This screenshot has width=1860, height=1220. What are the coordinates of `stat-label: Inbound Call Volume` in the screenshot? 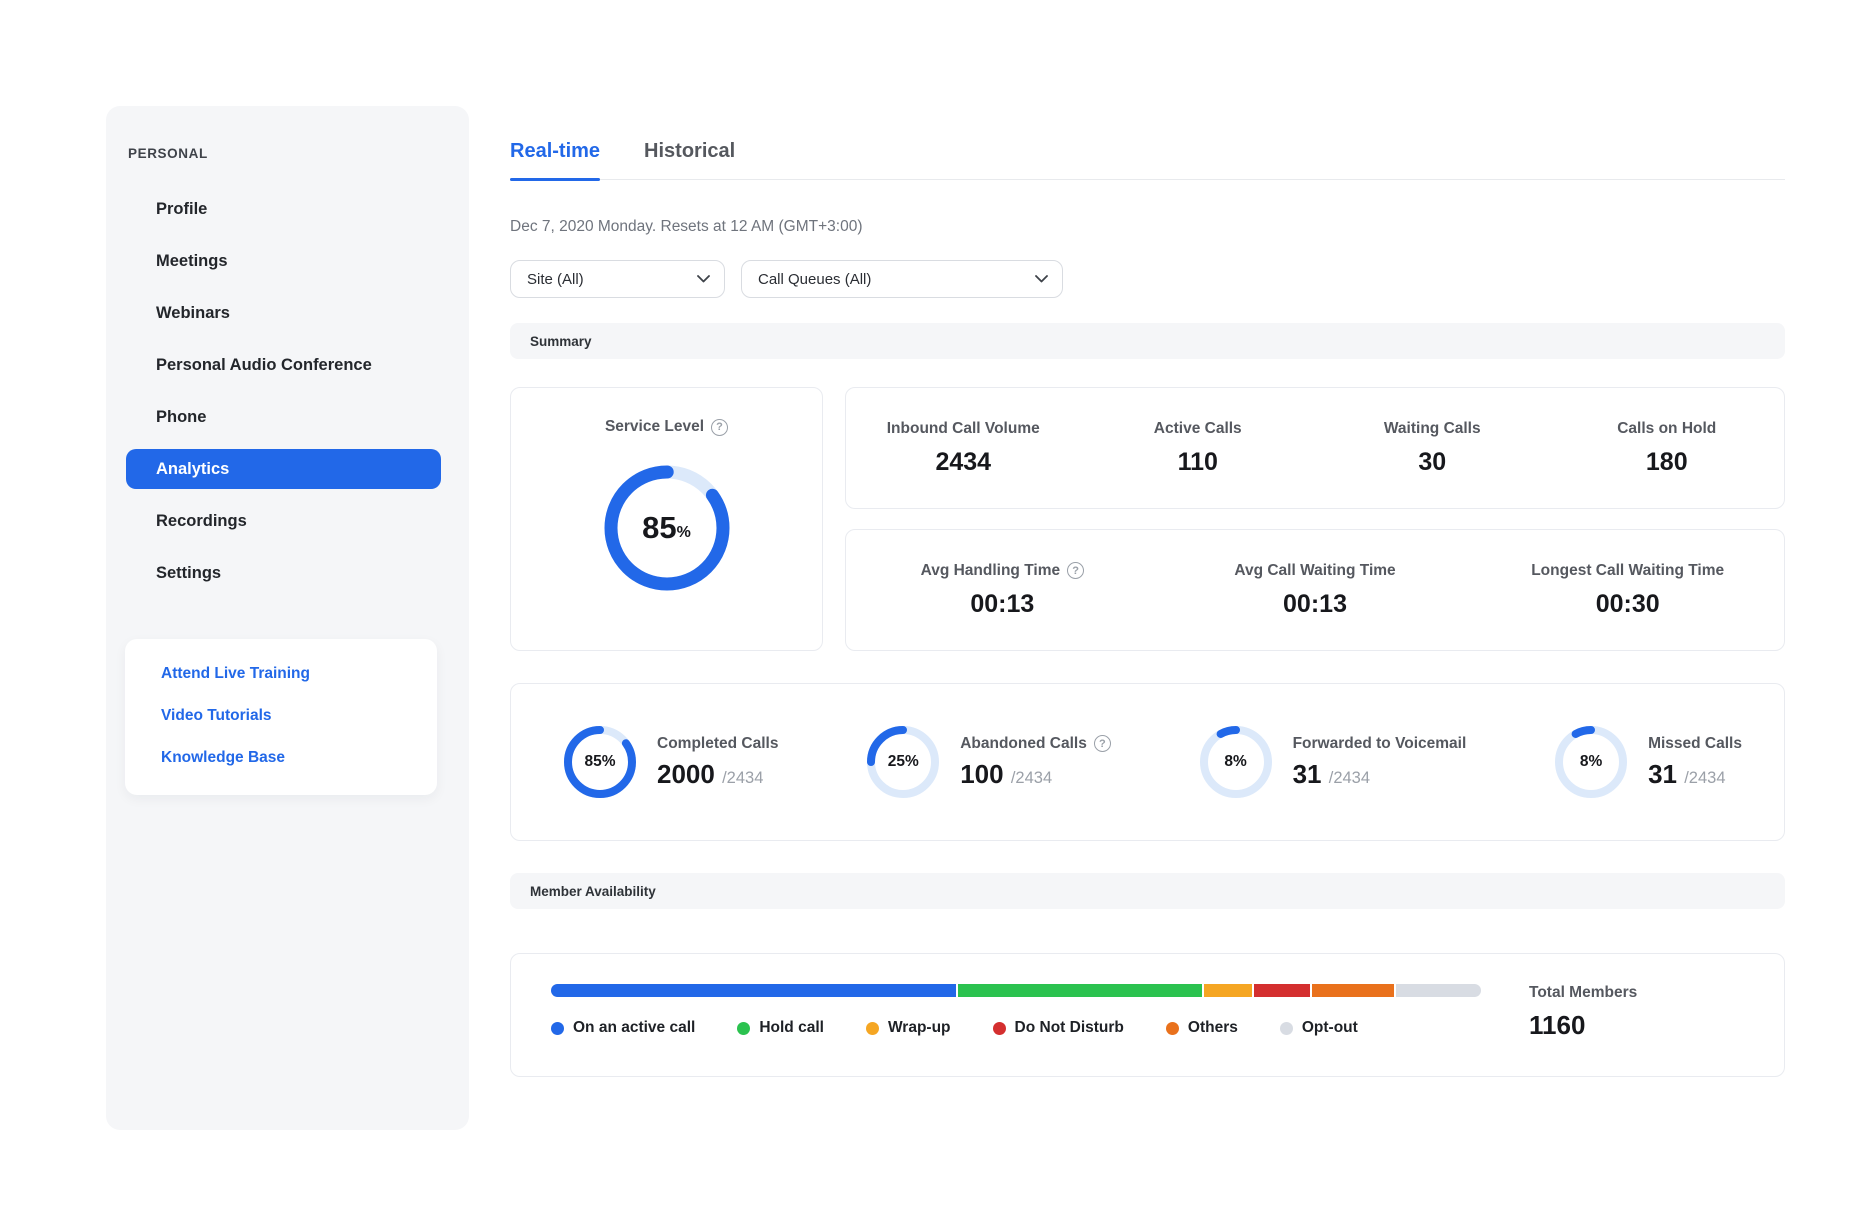 It's located at (963, 428).